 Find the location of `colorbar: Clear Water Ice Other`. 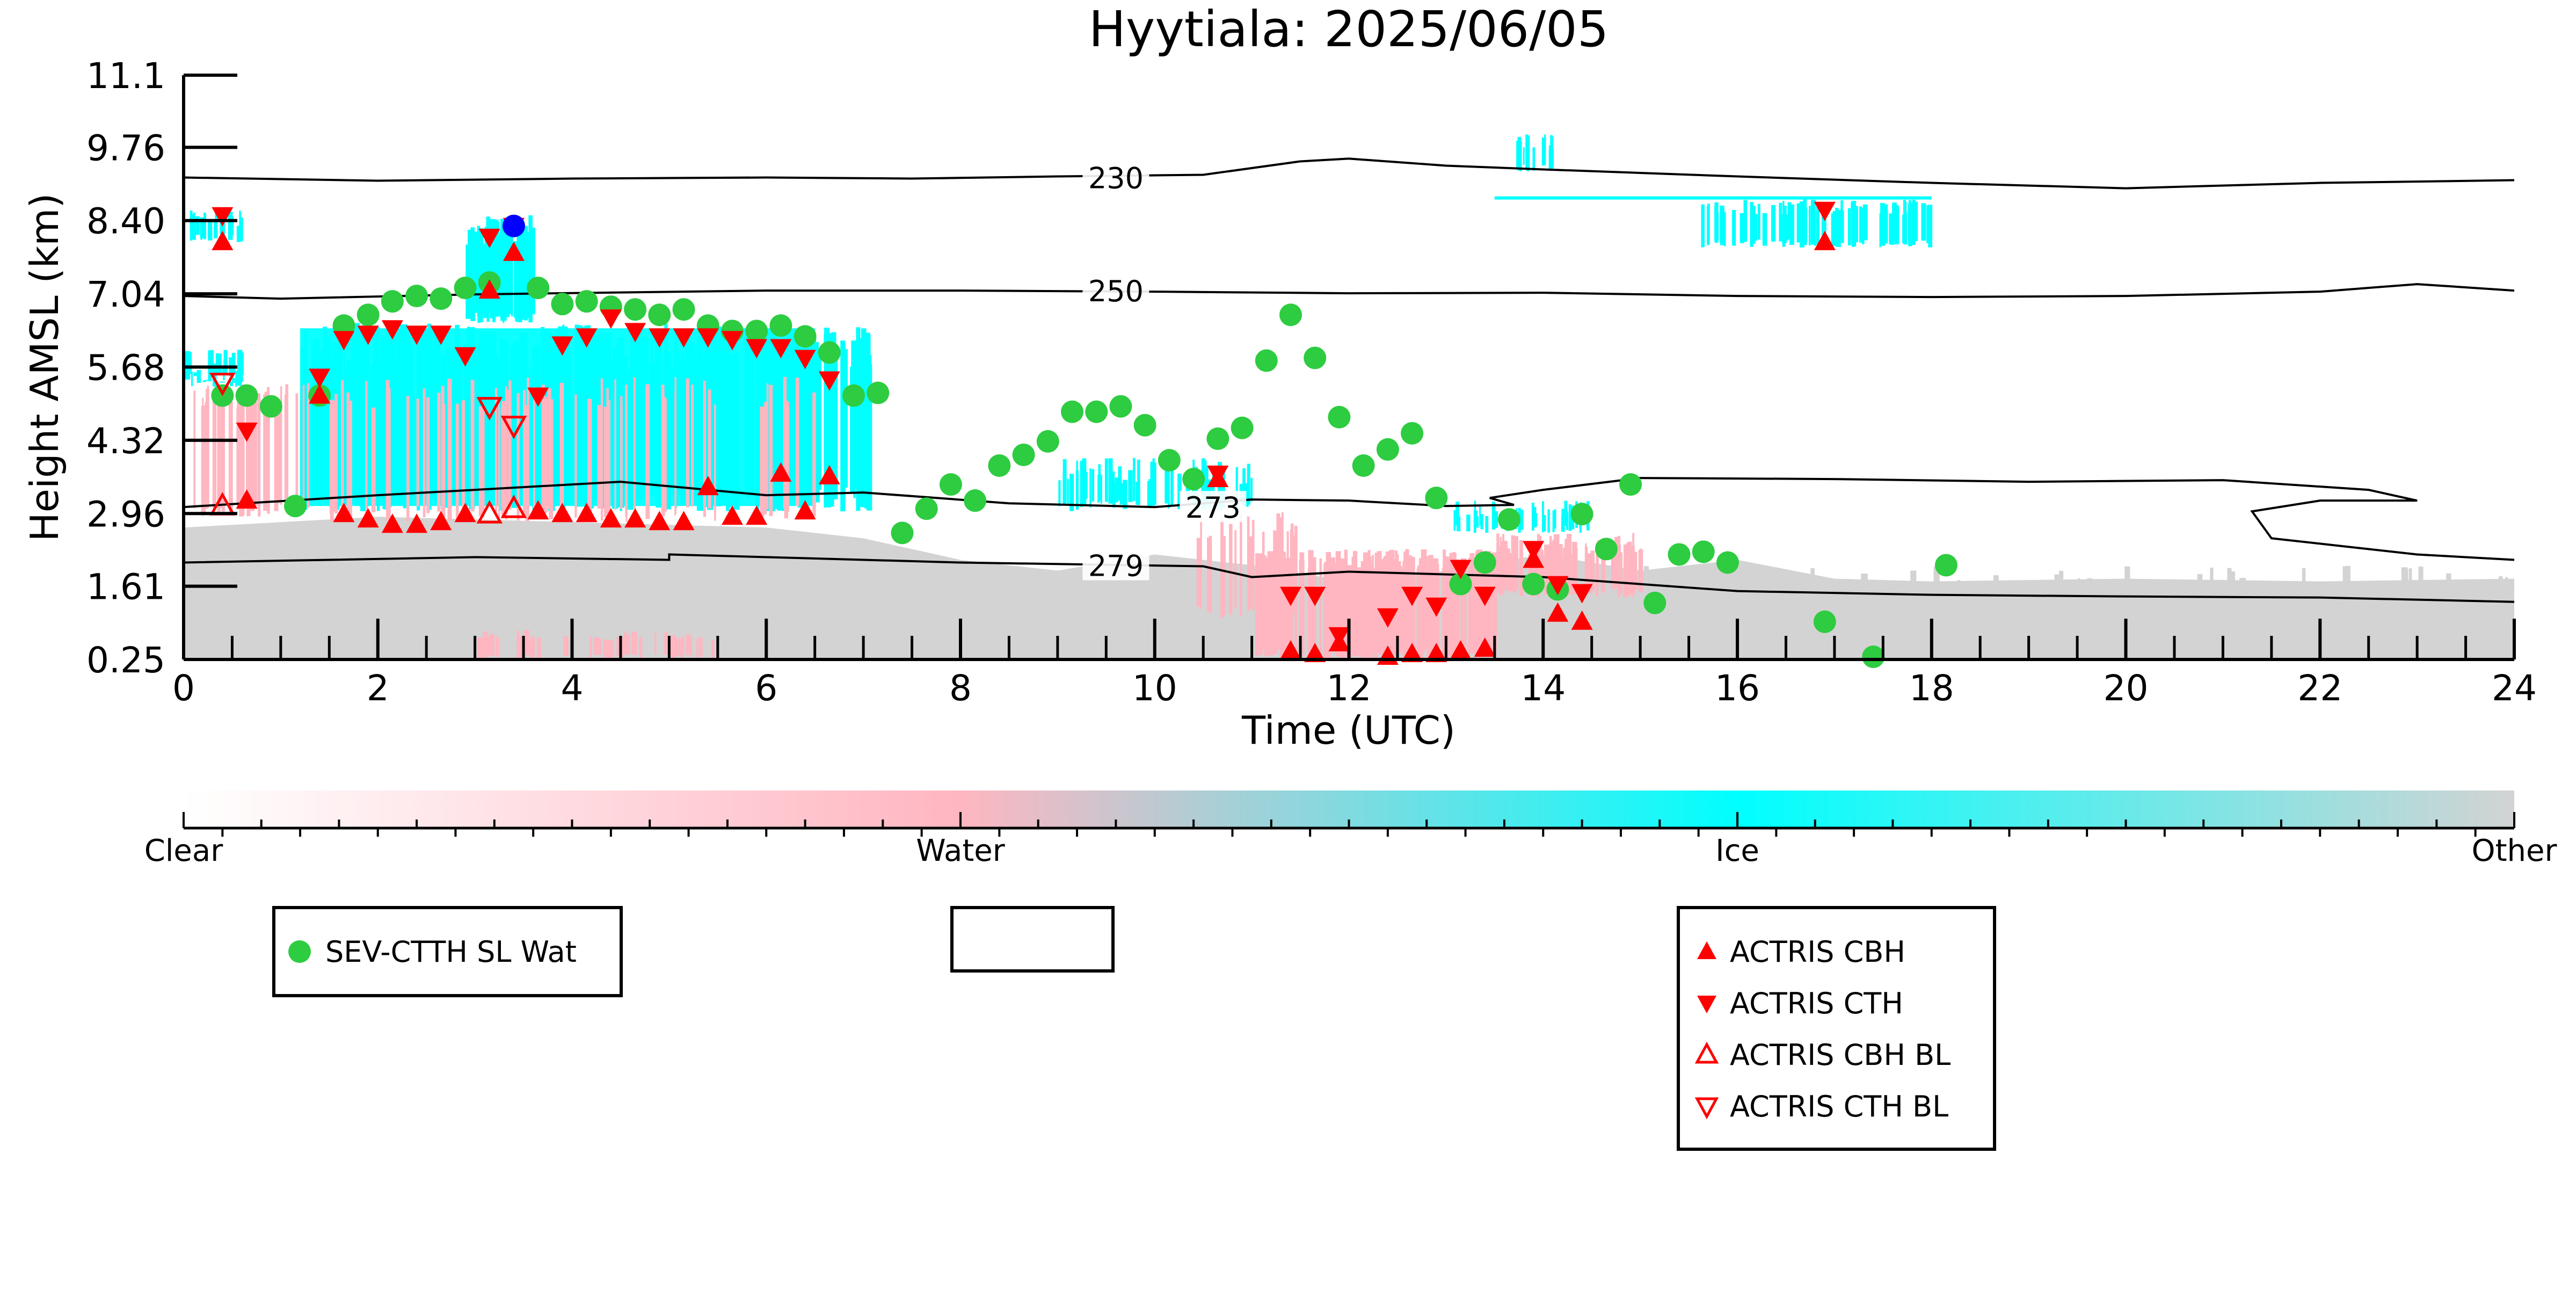

colorbar: Clear Water Ice Other is located at coordinates (1350, 829).